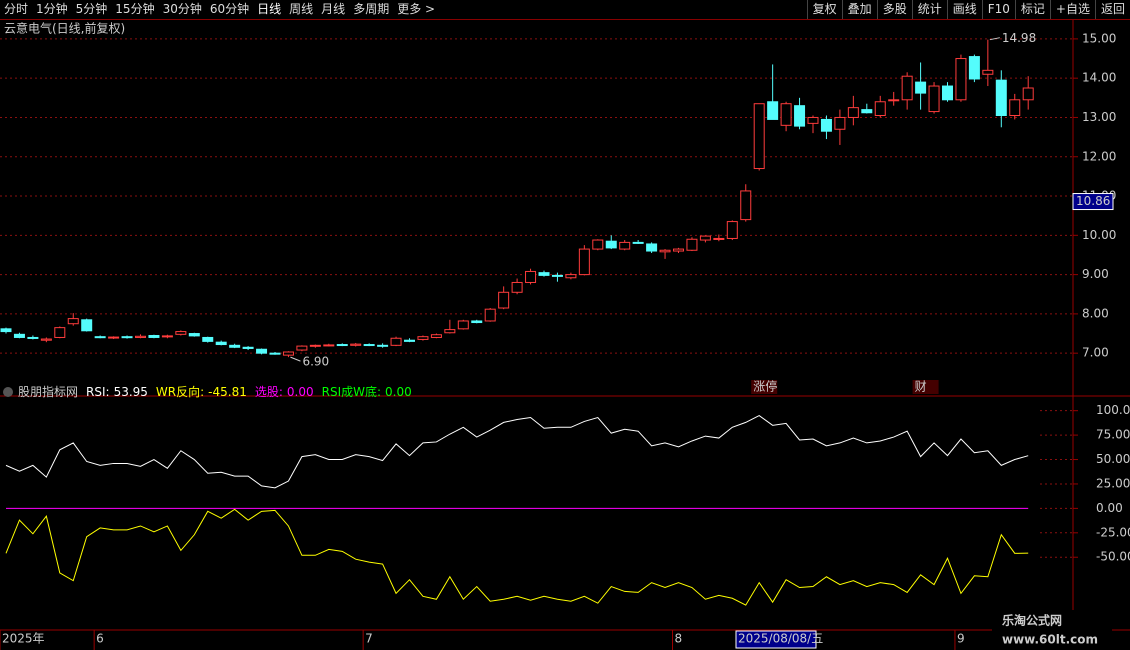  I want to click on x-tick-label: 2025年, so click(23, 639).